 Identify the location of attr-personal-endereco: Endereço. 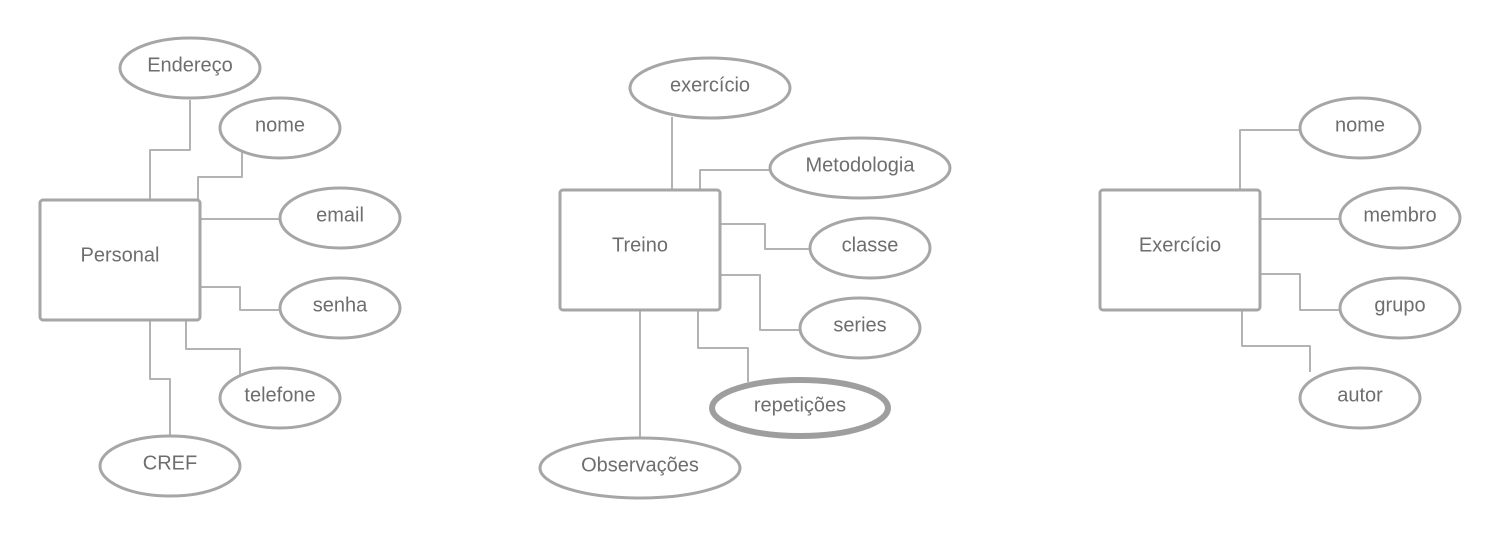
(190, 68).